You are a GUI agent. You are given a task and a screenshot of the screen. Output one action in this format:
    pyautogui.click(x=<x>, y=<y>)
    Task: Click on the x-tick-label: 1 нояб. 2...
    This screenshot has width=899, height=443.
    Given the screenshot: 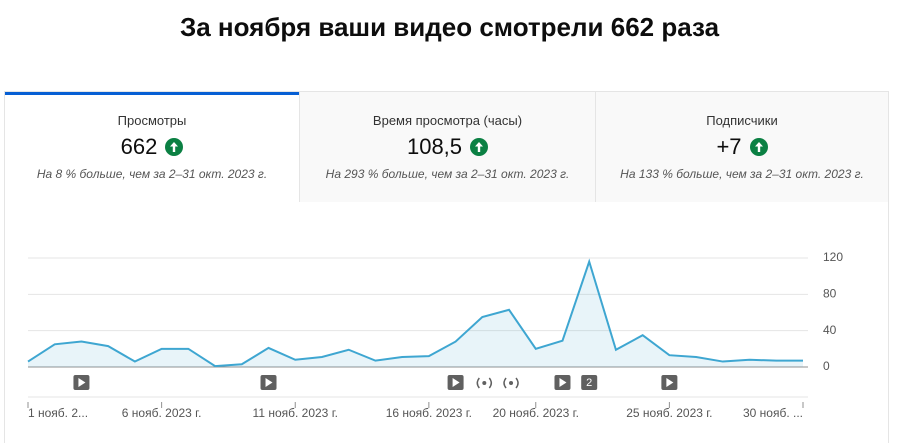 What is the action you would take?
    pyautogui.click(x=58, y=413)
    